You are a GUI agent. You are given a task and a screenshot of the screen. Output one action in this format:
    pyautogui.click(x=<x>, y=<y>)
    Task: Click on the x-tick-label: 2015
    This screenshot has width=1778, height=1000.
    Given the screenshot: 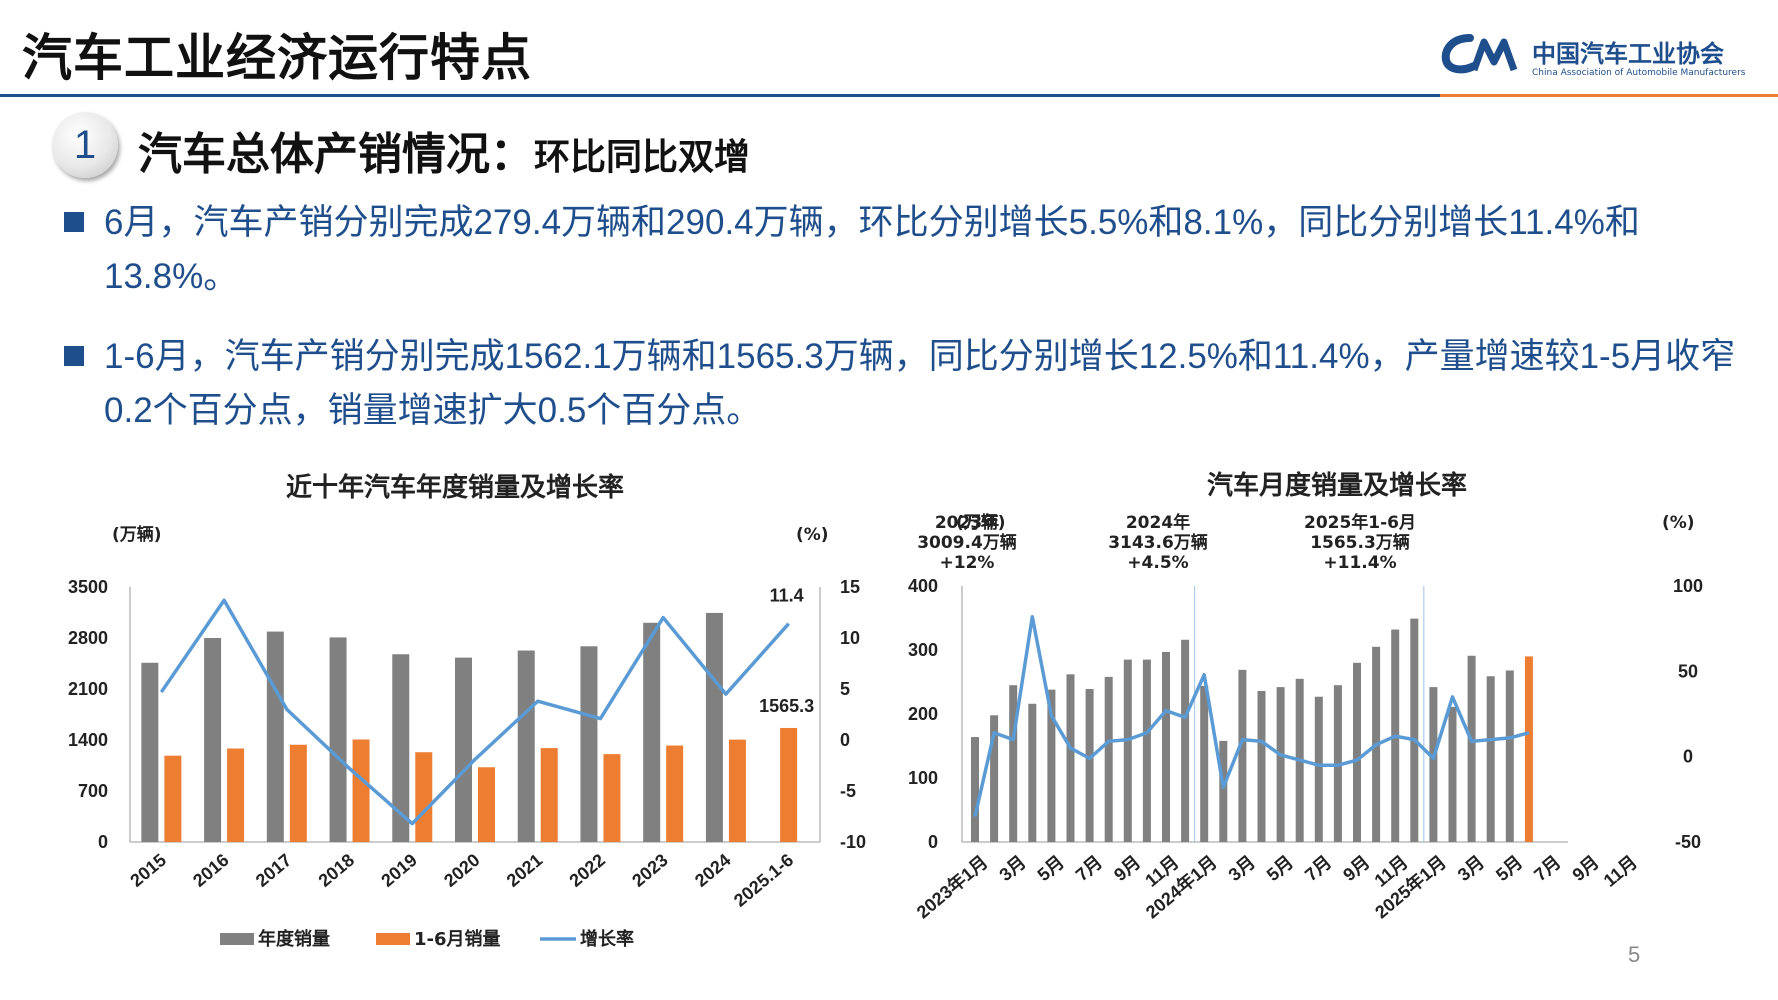 What is the action you would take?
    pyautogui.click(x=148, y=870)
    